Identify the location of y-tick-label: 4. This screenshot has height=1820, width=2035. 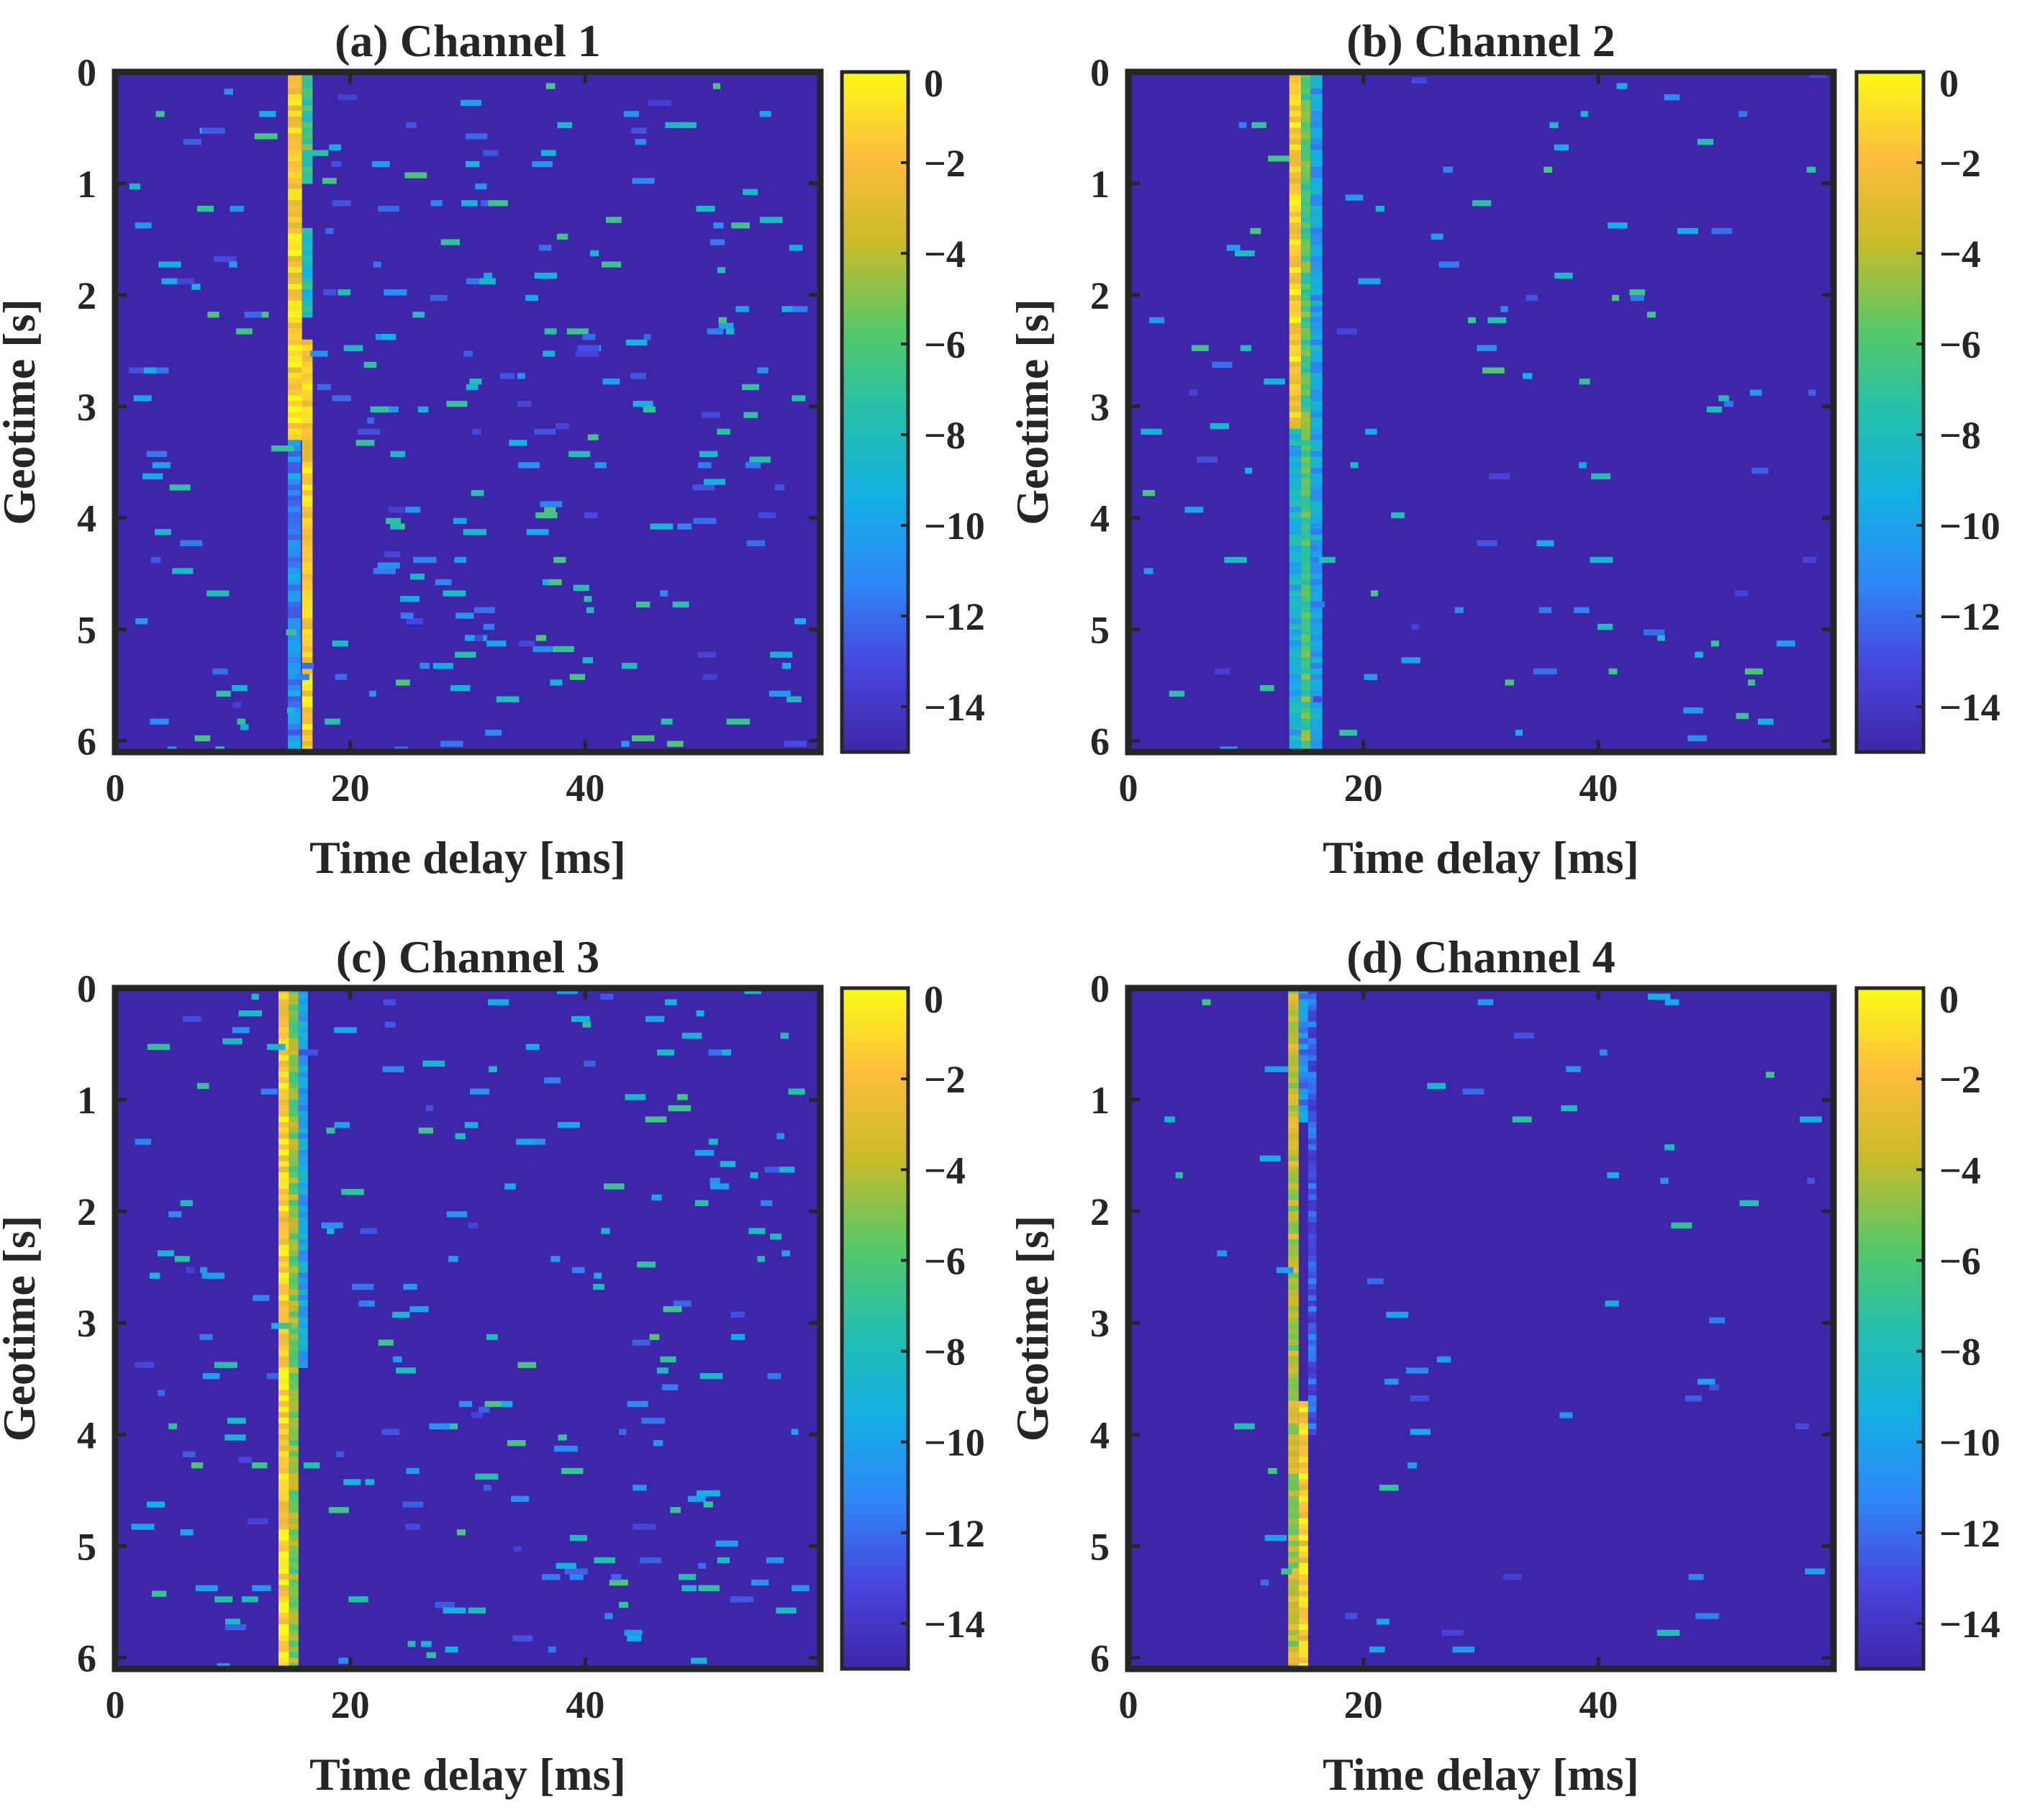
(86, 1435).